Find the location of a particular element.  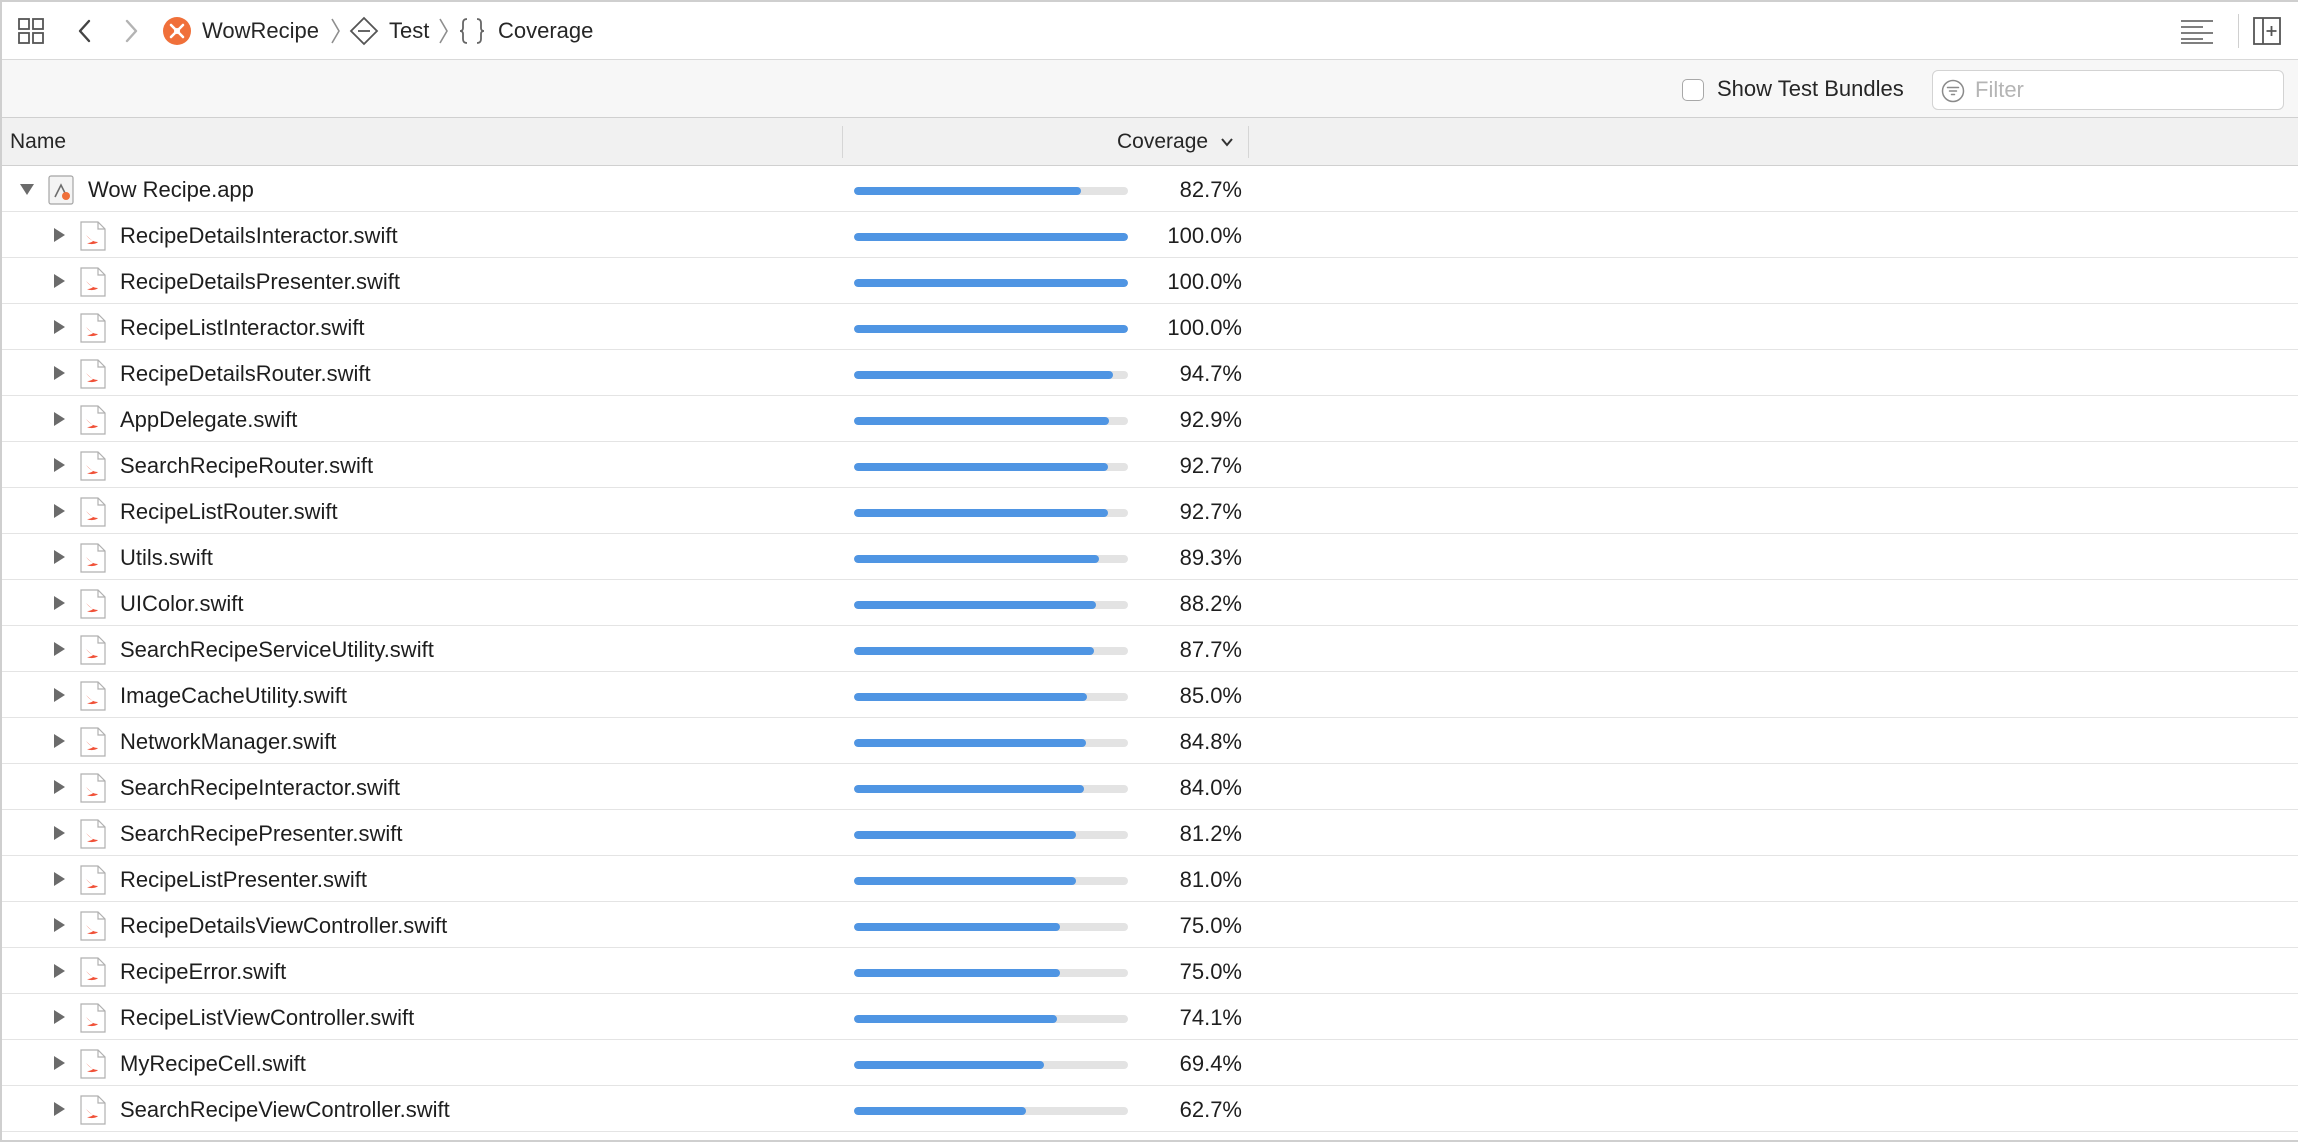

file-row: RecipeDetailsViewController.swift 75.0% is located at coordinates (1150, 925).